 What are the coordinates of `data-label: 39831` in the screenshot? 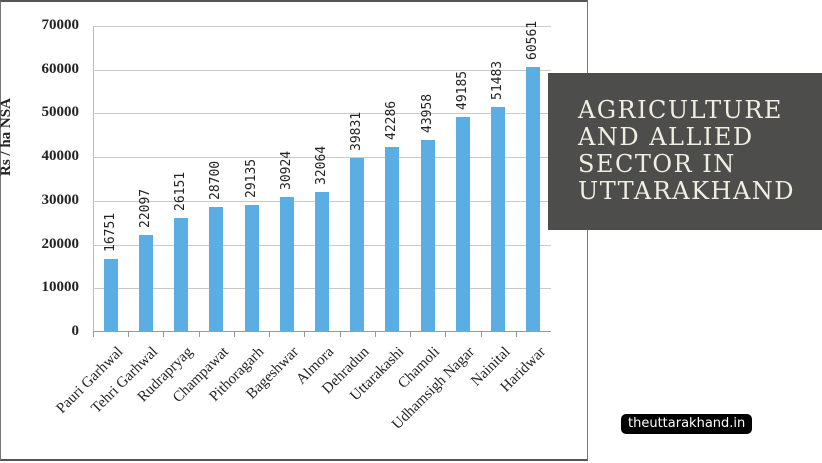 It's located at (357, 131).